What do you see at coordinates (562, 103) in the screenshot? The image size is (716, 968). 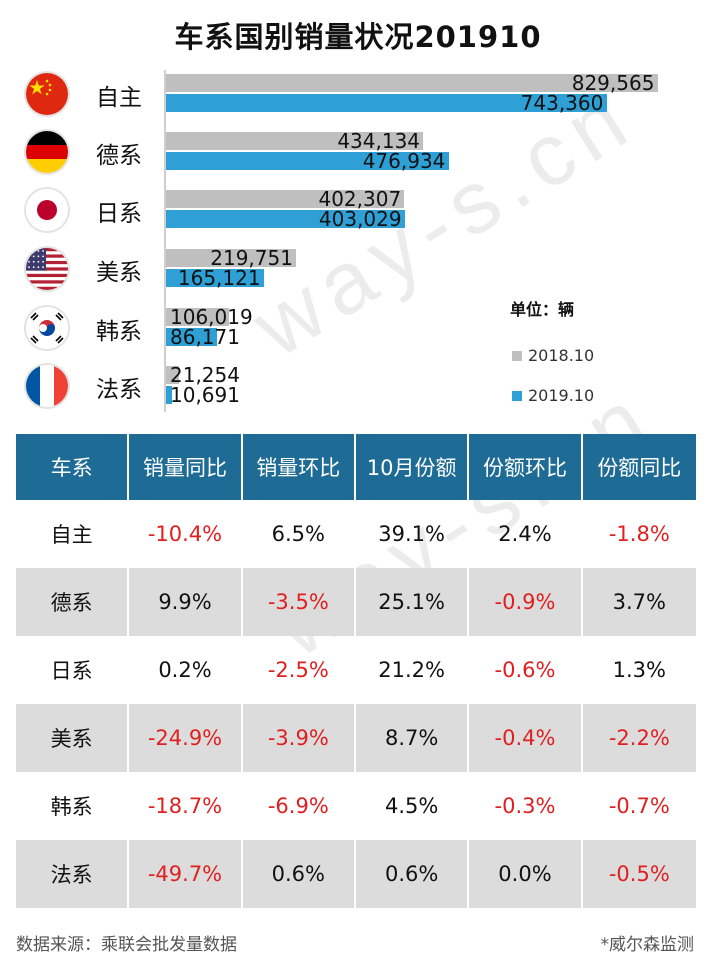 I see `value-label: 743,360` at bounding box center [562, 103].